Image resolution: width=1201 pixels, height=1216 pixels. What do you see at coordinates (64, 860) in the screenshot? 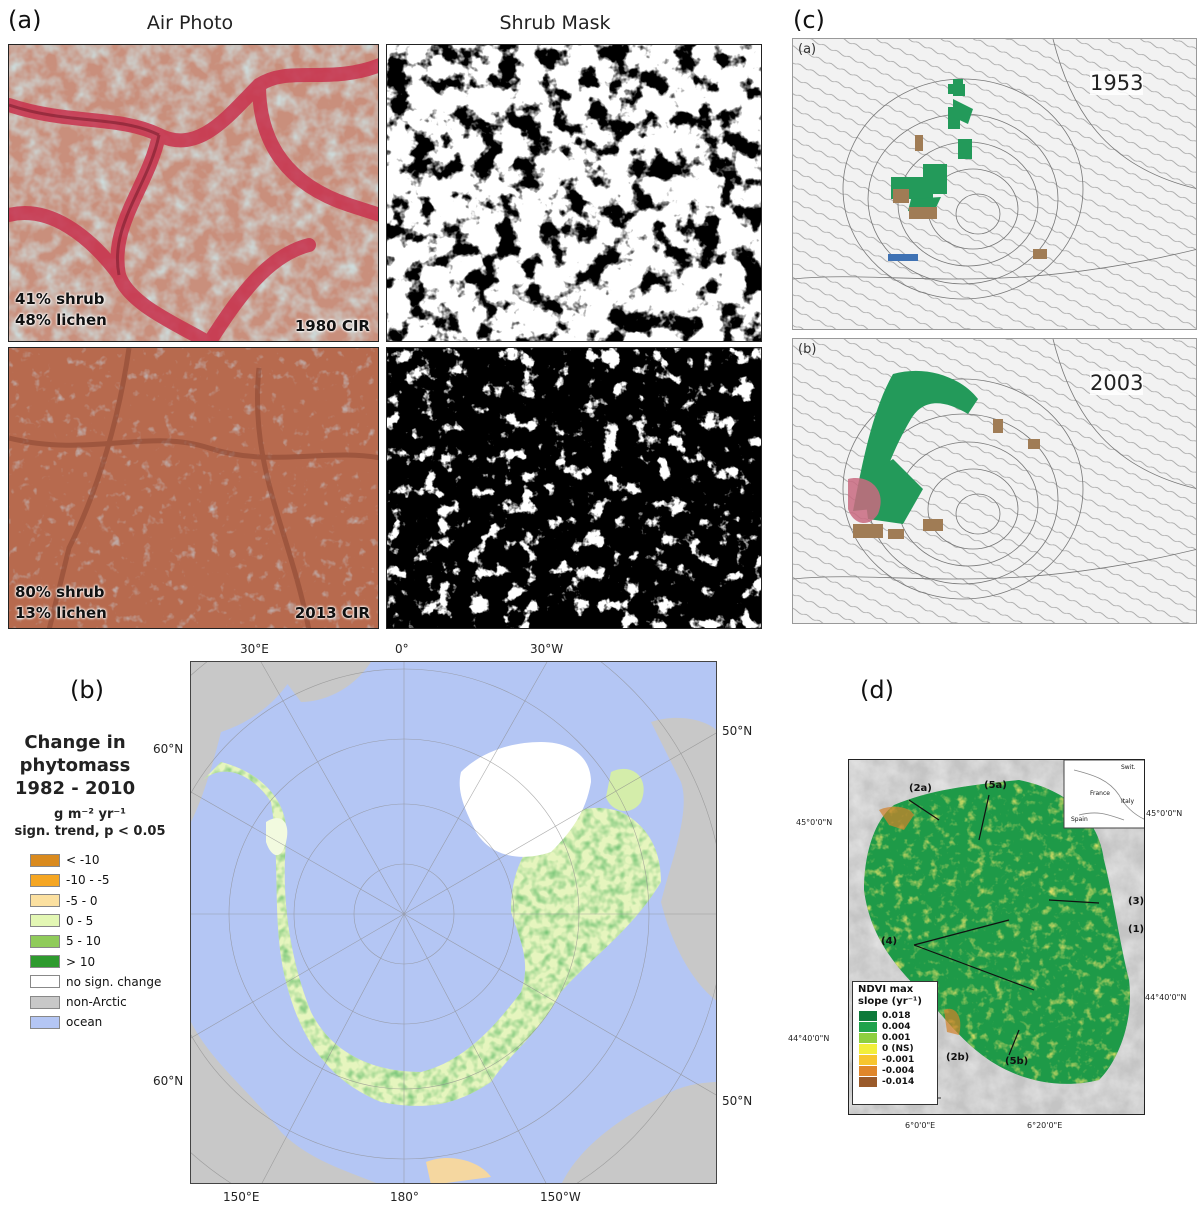
I see `legend-item: < -10` at bounding box center [64, 860].